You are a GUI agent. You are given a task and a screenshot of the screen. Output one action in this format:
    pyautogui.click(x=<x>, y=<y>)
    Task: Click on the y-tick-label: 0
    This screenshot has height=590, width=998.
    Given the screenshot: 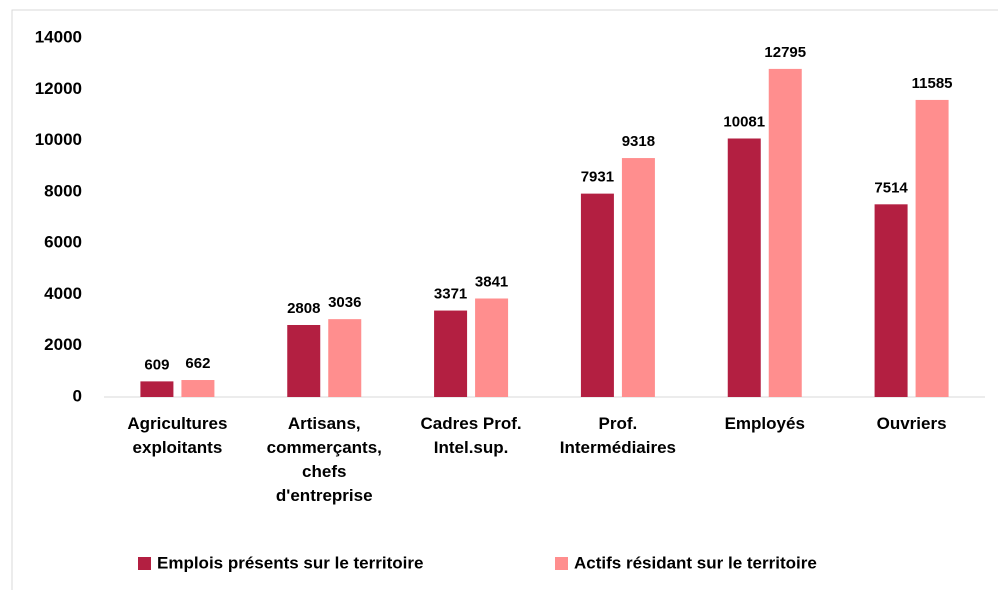 What is the action you would take?
    pyautogui.click(x=77, y=395)
    